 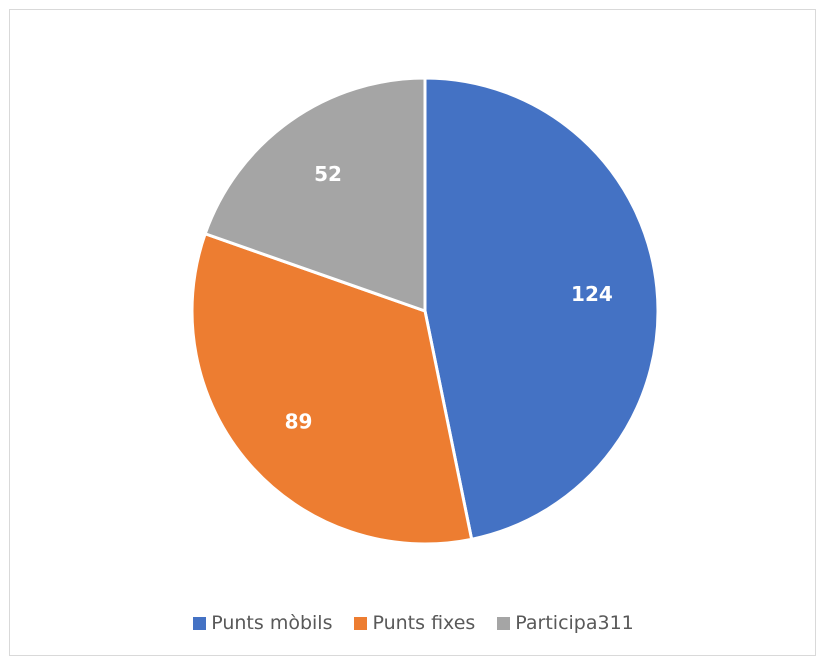 I want to click on legend-swatch-participa311, so click(x=504, y=623).